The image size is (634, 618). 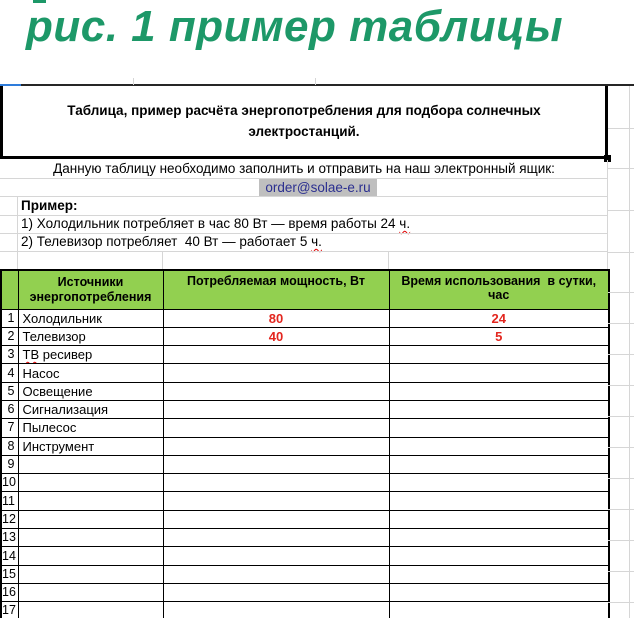 What do you see at coordinates (90, 428) in the screenshot?
I see `source-name-cell: Пылесос` at bounding box center [90, 428].